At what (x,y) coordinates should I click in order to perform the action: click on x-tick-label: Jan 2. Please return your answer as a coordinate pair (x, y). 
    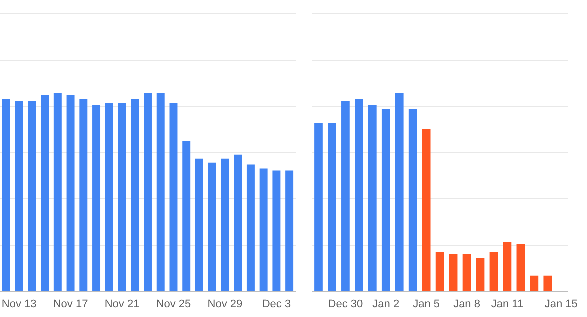
    Looking at the image, I should click on (386, 304).